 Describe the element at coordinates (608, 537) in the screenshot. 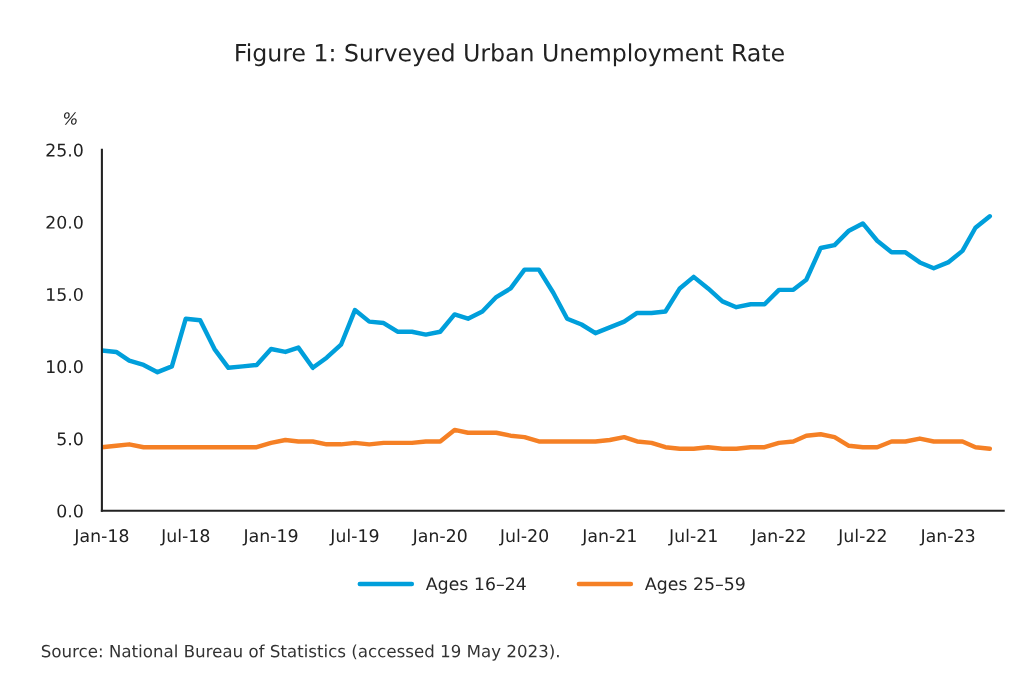

I see `x-tick-label: Jan-21` at that location.